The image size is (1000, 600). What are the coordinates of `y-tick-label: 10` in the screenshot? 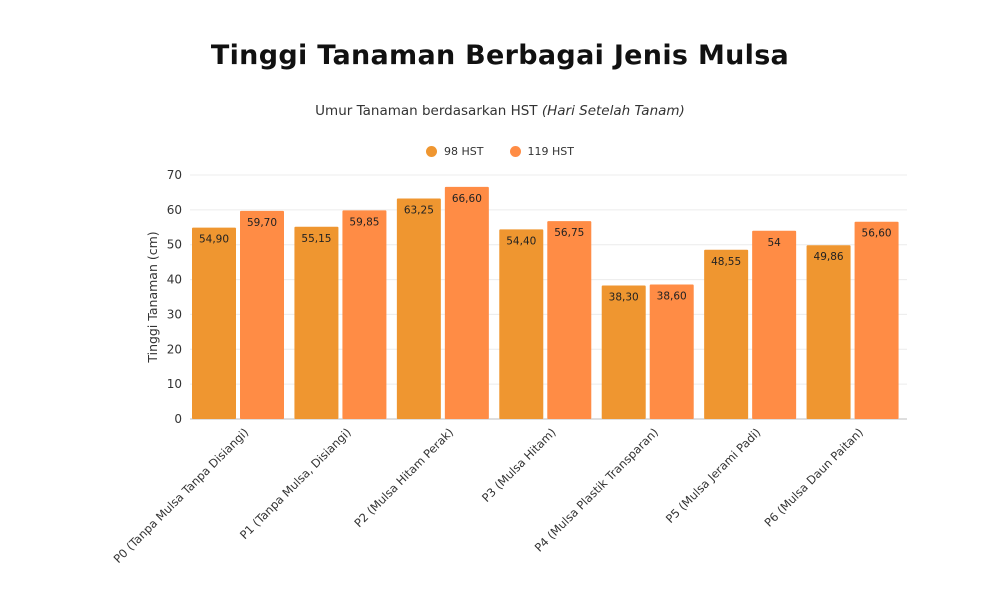 It's located at (174, 384).